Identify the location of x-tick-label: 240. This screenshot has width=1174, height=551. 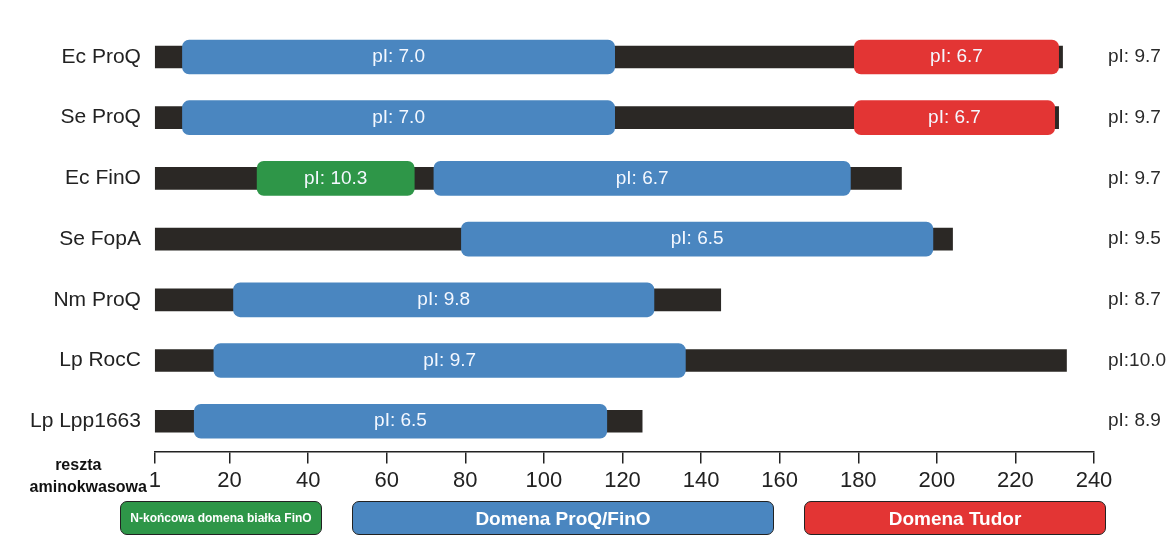
(1094, 479).